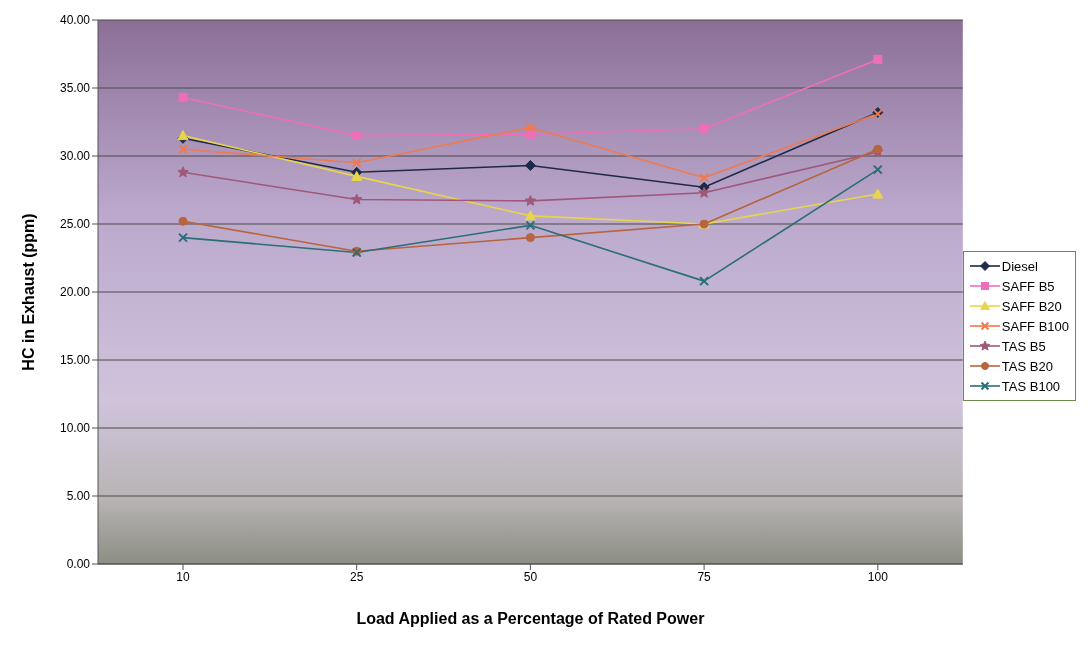  I want to click on y-tick-label: 40.00, so click(75, 20).